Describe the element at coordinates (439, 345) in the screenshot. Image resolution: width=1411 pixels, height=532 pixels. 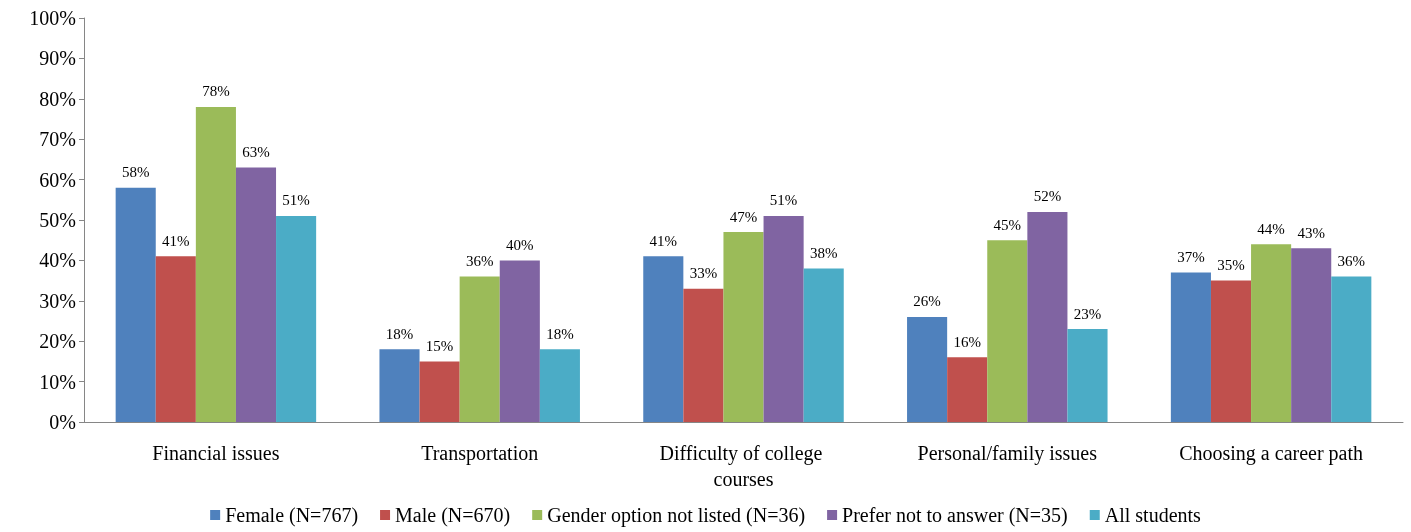
I see `data-label: 15%` at that location.